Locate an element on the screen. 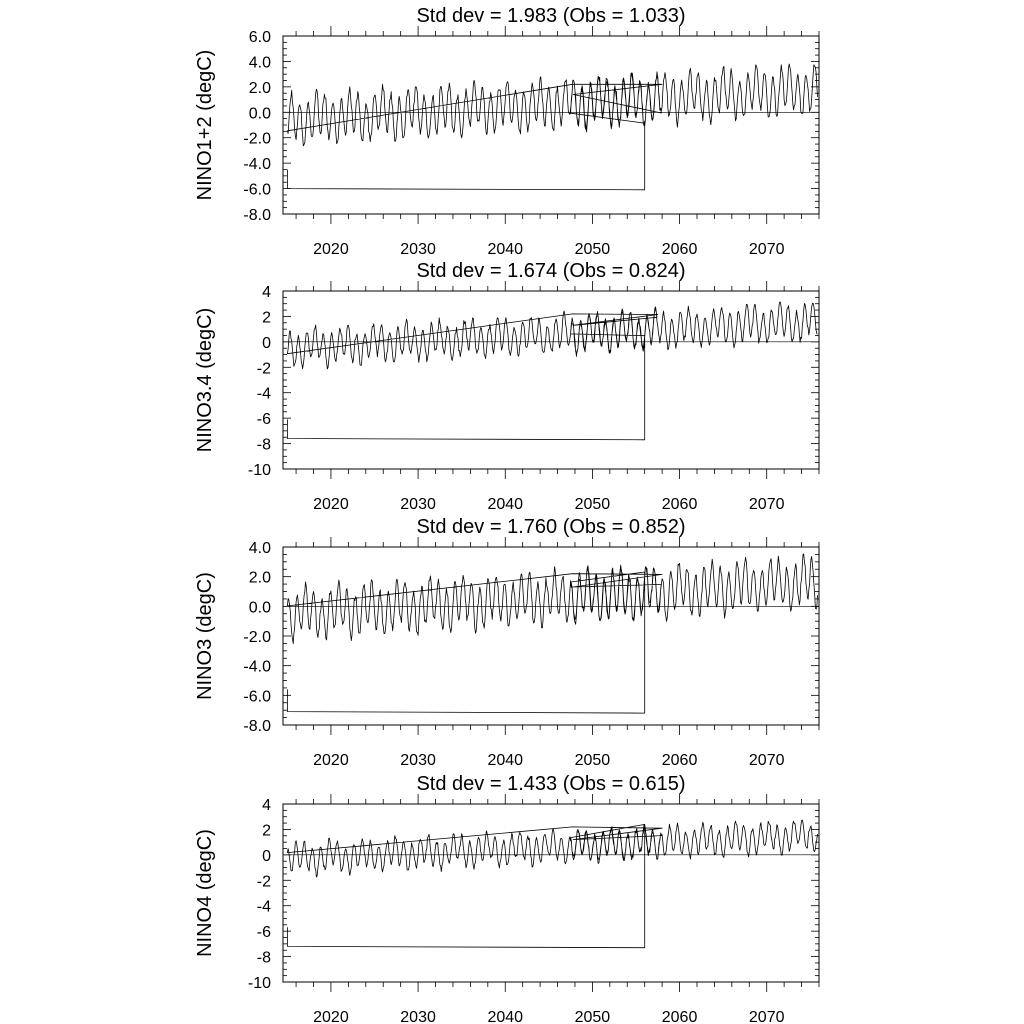 The image size is (1024, 1024). y-axis-label: NINO3.4 (degC) is located at coordinates (205, 380).